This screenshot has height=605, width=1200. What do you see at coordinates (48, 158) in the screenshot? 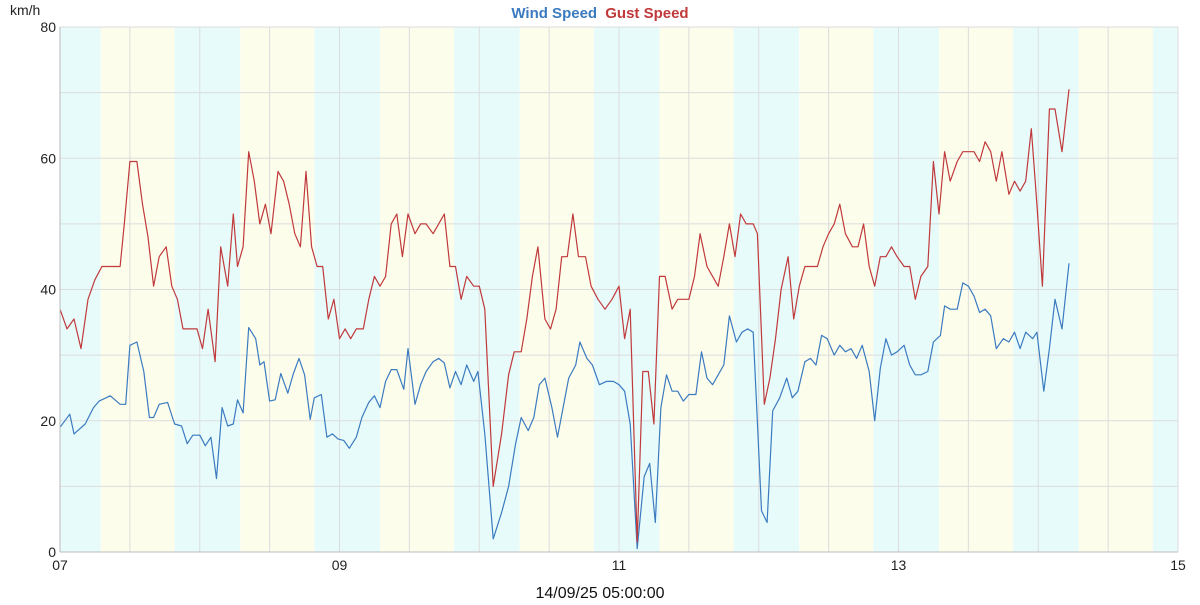
I see `y-tick-label-60: 60` at bounding box center [48, 158].